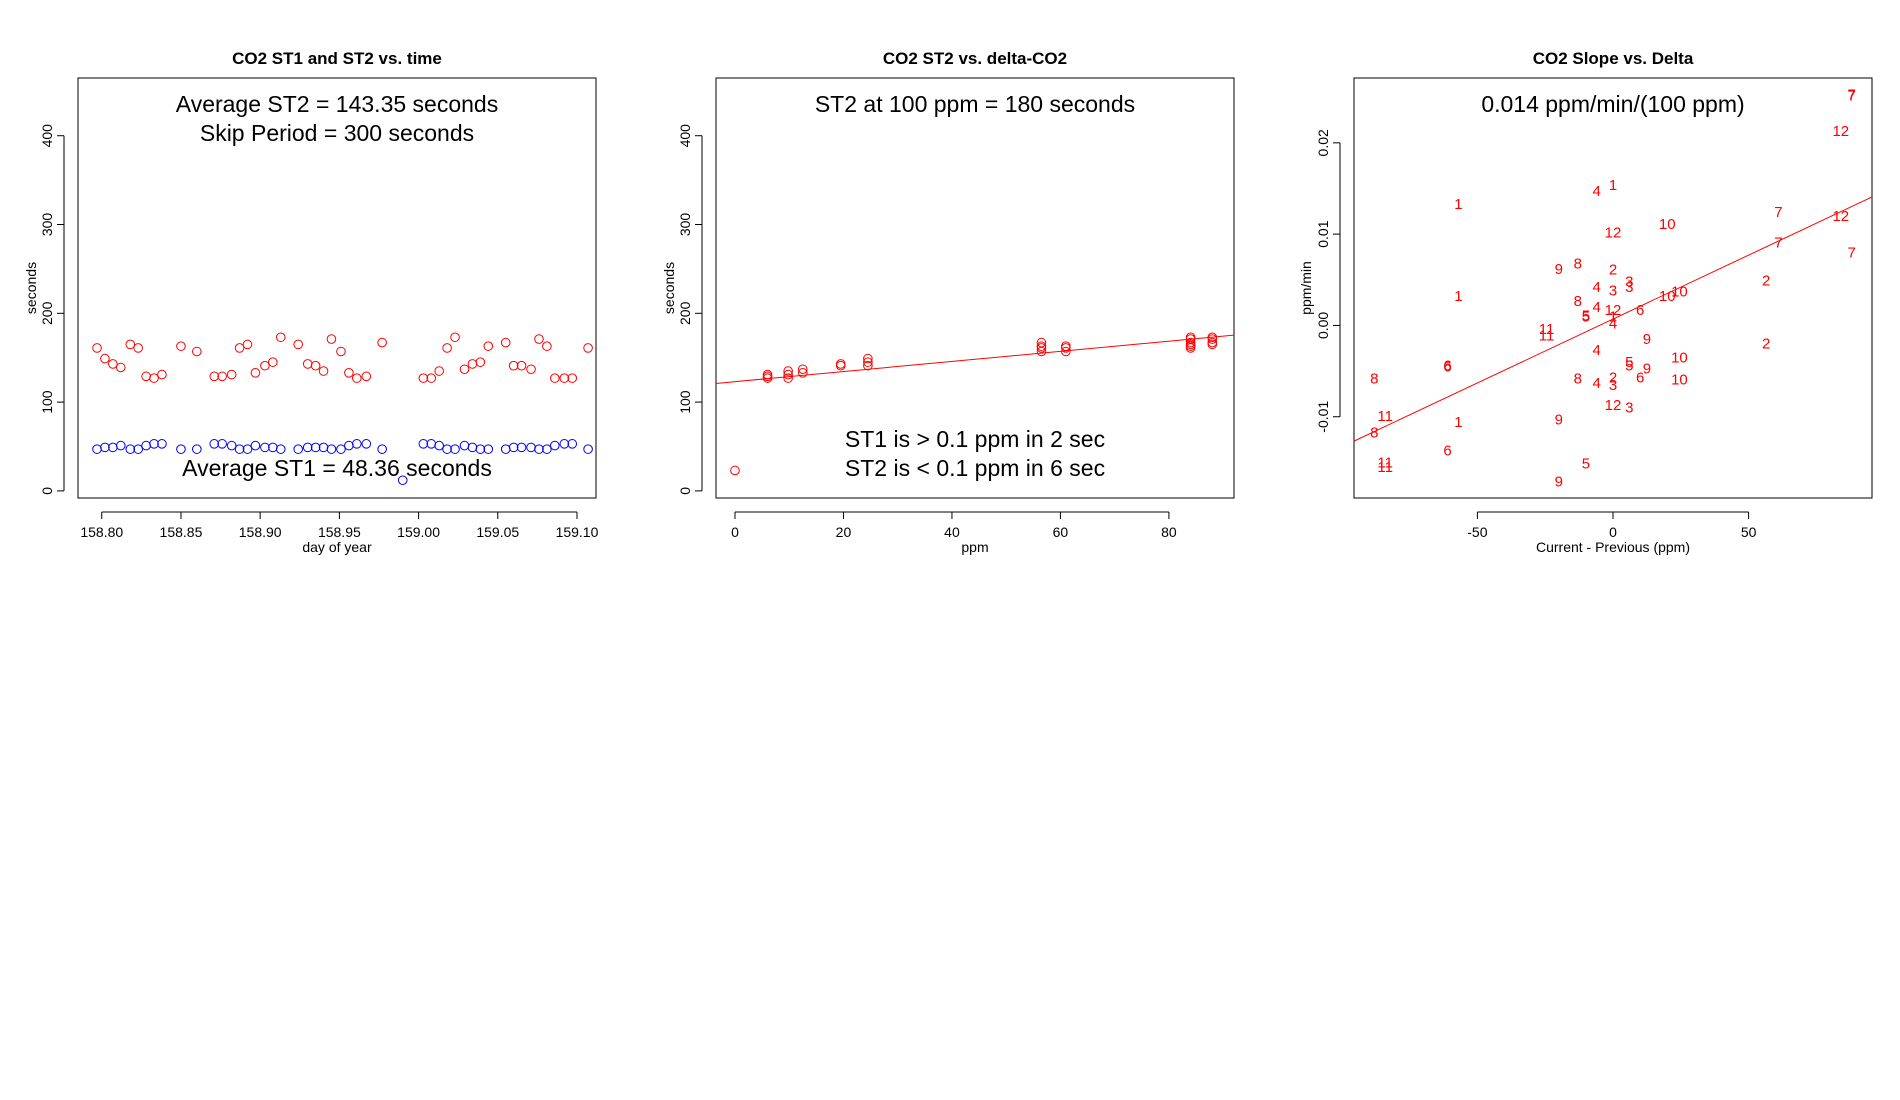  Describe the element at coordinates (1613, 58) in the screenshot. I see `panel-title: CO2 Slope vs. Delta` at that location.